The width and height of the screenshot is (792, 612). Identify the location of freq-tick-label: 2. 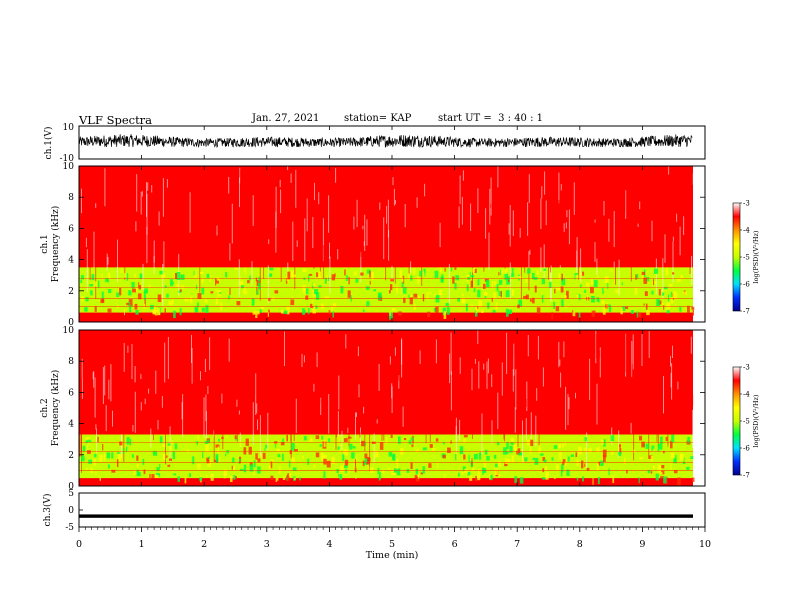
(71, 456).